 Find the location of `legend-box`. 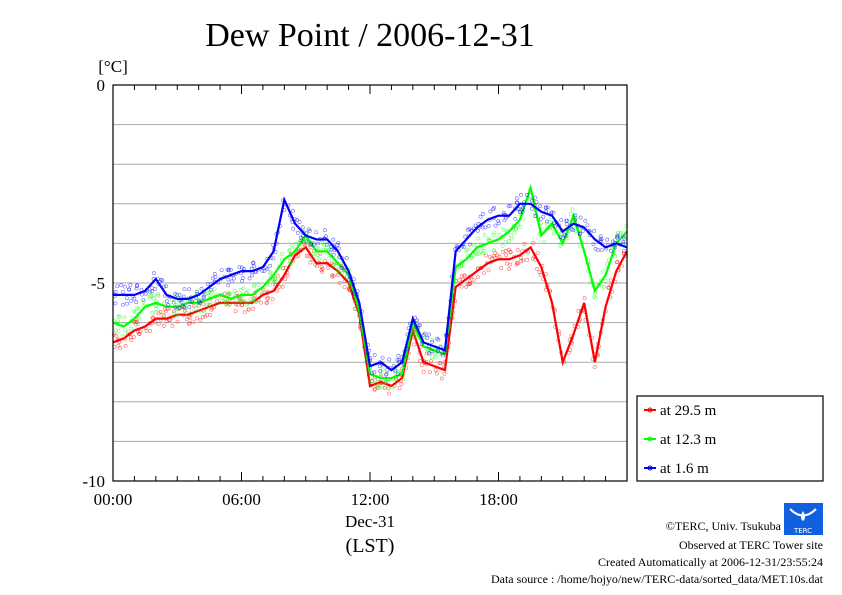

legend-box is located at coordinates (730, 438).